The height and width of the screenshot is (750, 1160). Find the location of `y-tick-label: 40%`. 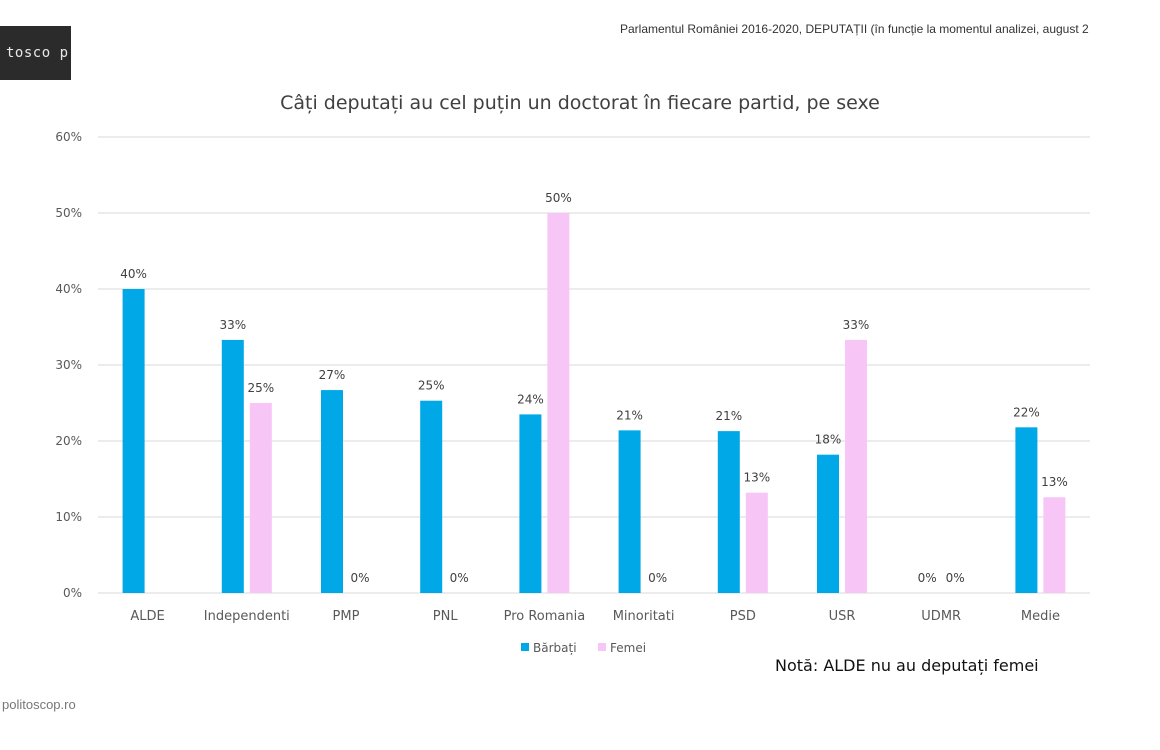

y-tick-label: 40% is located at coordinates (68, 289).